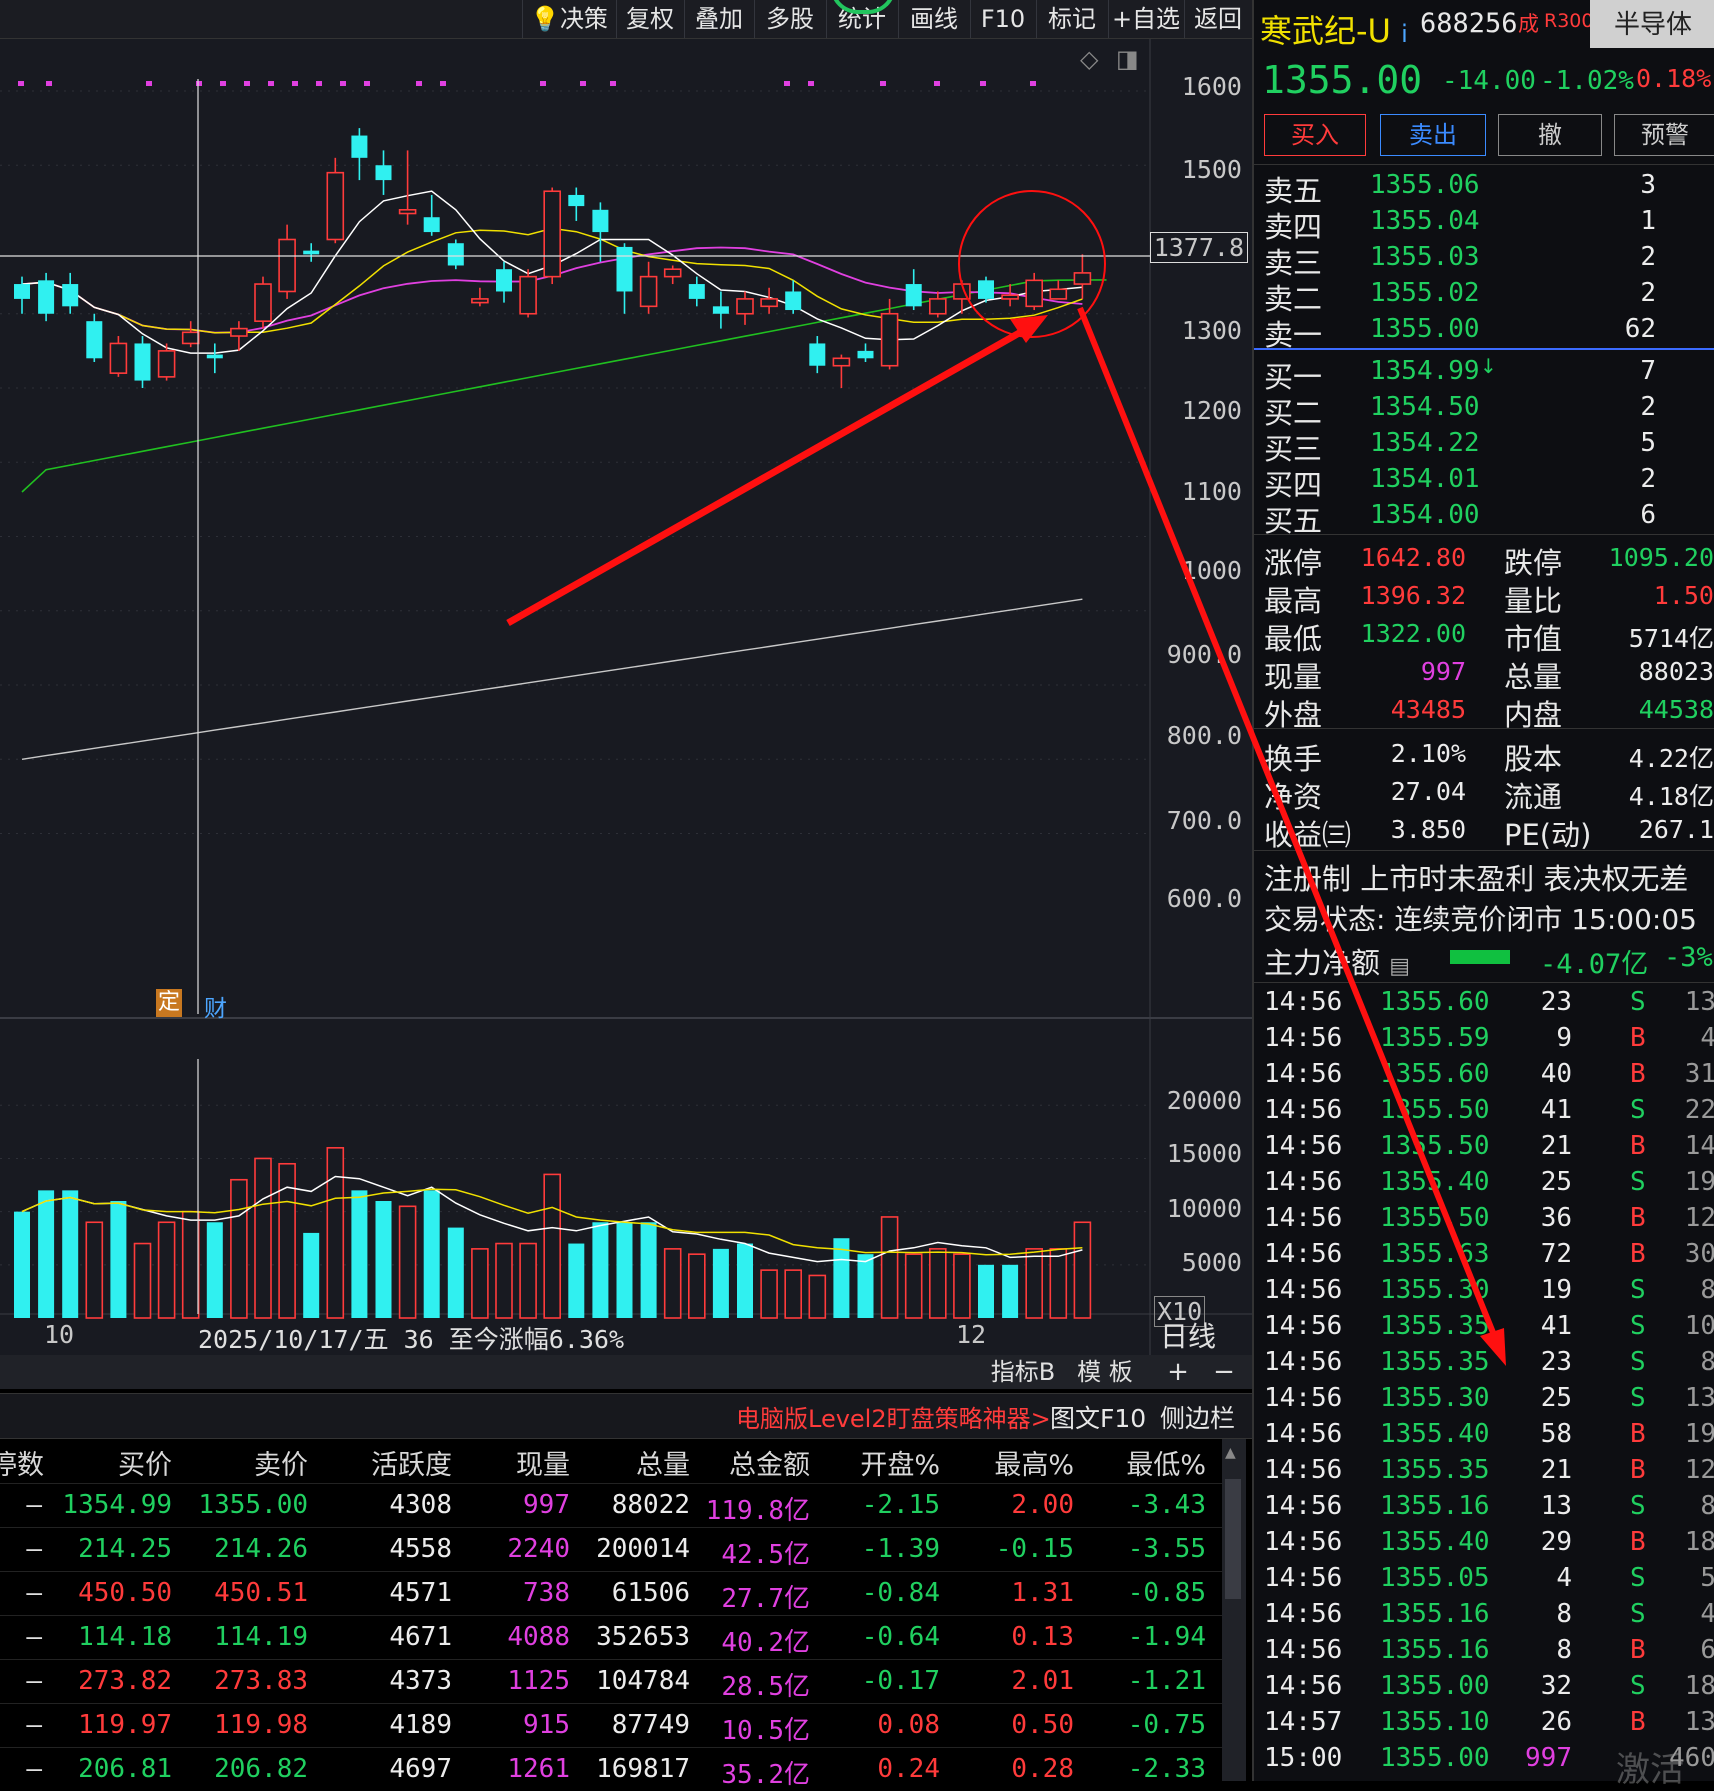 This screenshot has height=1791, width=1714. What do you see at coordinates (1484, 1290) in the screenshot?
I see `tick-row: 14:56 1355.30 19 S 8` at bounding box center [1484, 1290].